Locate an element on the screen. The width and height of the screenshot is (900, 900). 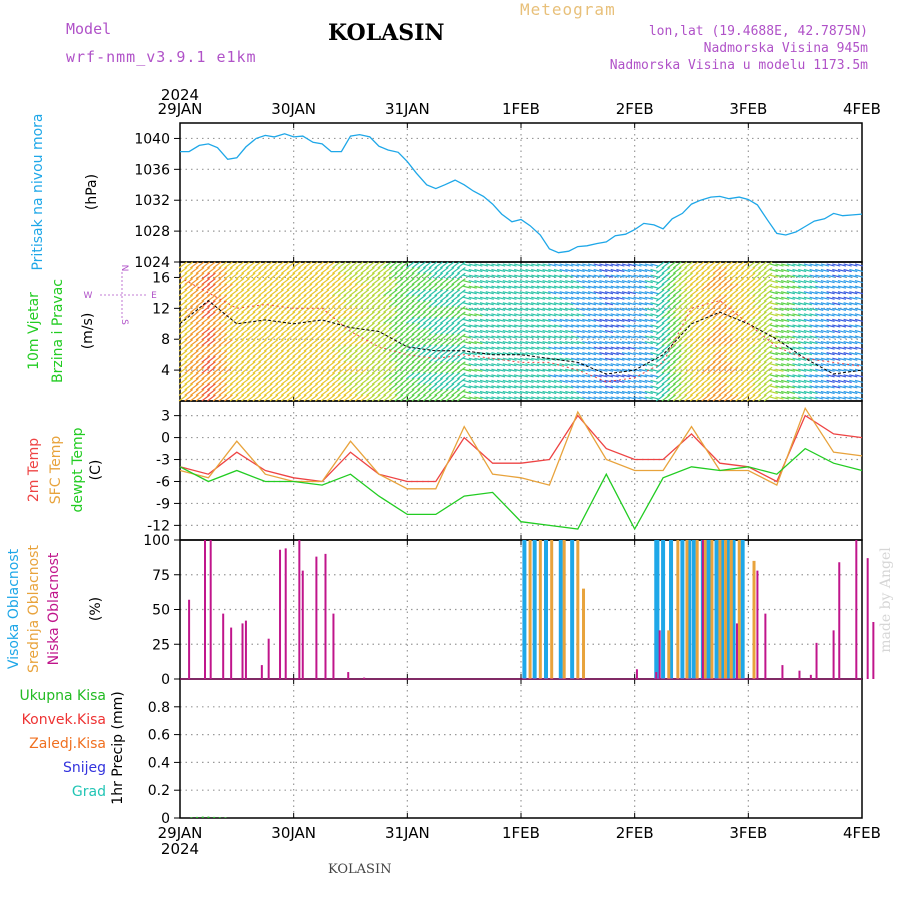
y-tick-label: 16 is located at coordinates (161, 278).